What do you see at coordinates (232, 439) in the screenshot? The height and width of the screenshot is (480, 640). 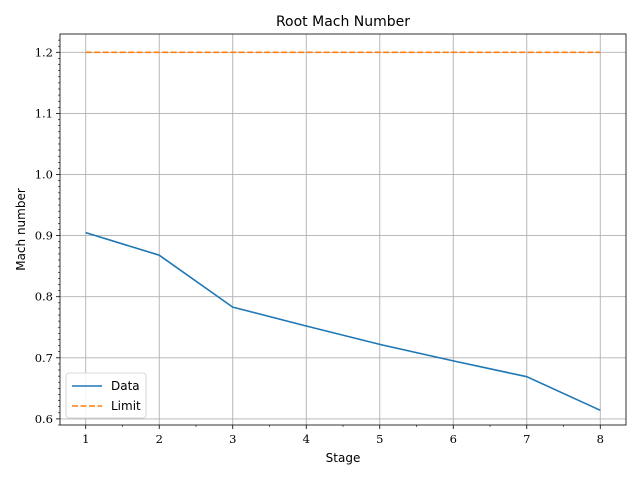 I see `x-tick-label: 3` at bounding box center [232, 439].